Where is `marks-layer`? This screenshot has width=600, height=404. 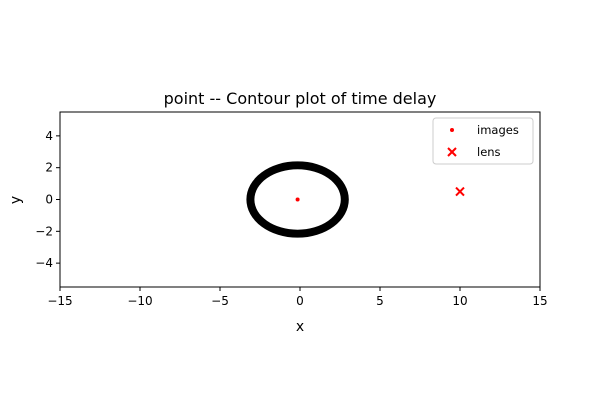
marks-layer is located at coordinates (380, 194).